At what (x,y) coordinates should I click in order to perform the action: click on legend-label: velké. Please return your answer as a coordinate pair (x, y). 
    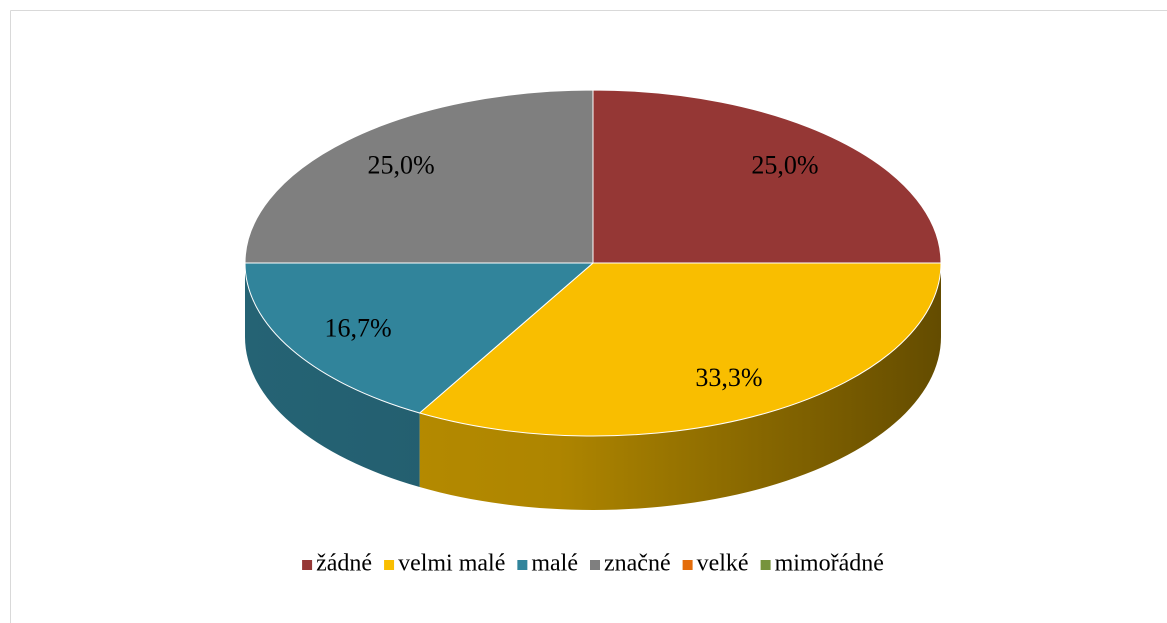
    Looking at the image, I should click on (723, 564).